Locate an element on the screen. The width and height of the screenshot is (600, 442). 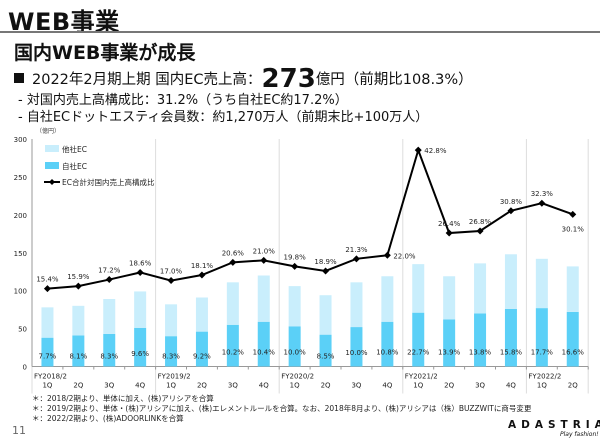
ec-ratio-label: 21.3% is located at coordinates (356, 250).